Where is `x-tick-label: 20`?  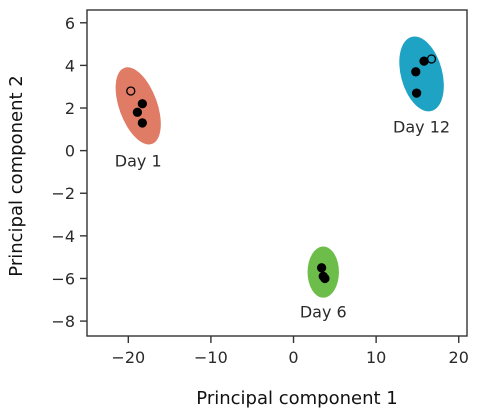
x-tick-label: 20 is located at coordinates (459, 357).